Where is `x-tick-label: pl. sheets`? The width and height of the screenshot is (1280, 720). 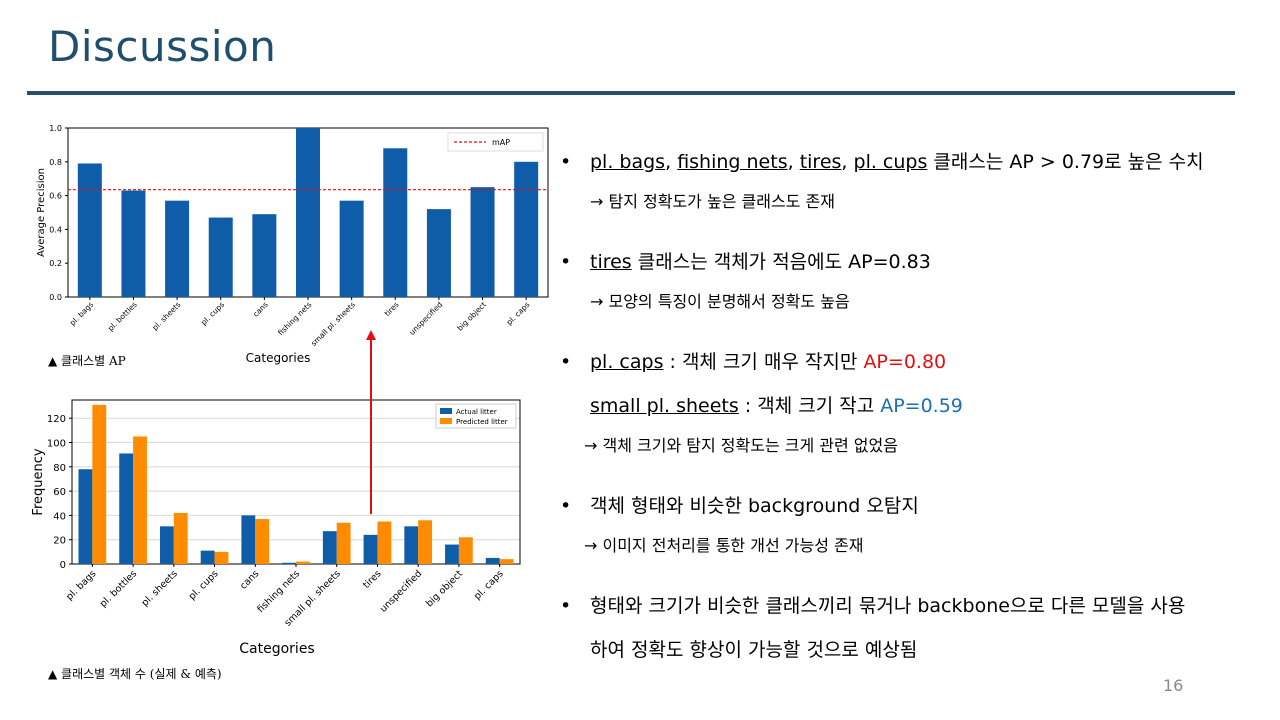
x-tick-label: pl. sheets is located at coordinates (166, 316).